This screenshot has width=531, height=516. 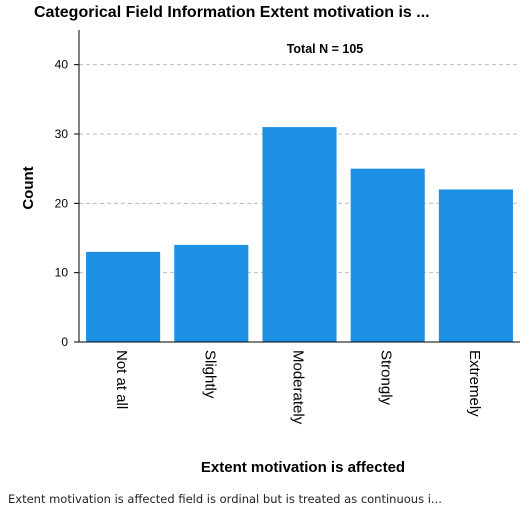 What do you see at coordinates (209, 374) in the screenshot?
I see `x-tick-label: Slightly` at bounding box center [209, 374].